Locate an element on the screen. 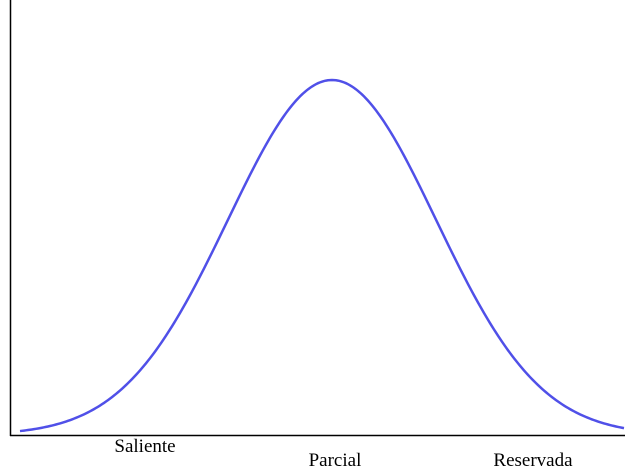 This screenshot has height=474, width=625. label-parcial: Parcial is located at coordinates (335, 460).